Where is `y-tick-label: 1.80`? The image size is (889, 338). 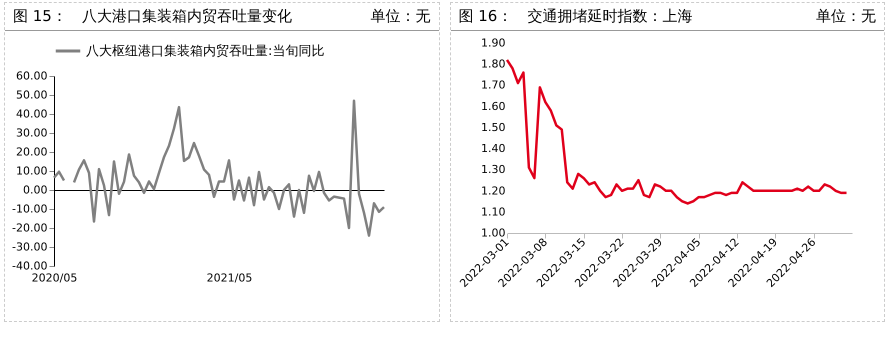
y-tick-label: 1.80 is located at coordinates (492, 64).